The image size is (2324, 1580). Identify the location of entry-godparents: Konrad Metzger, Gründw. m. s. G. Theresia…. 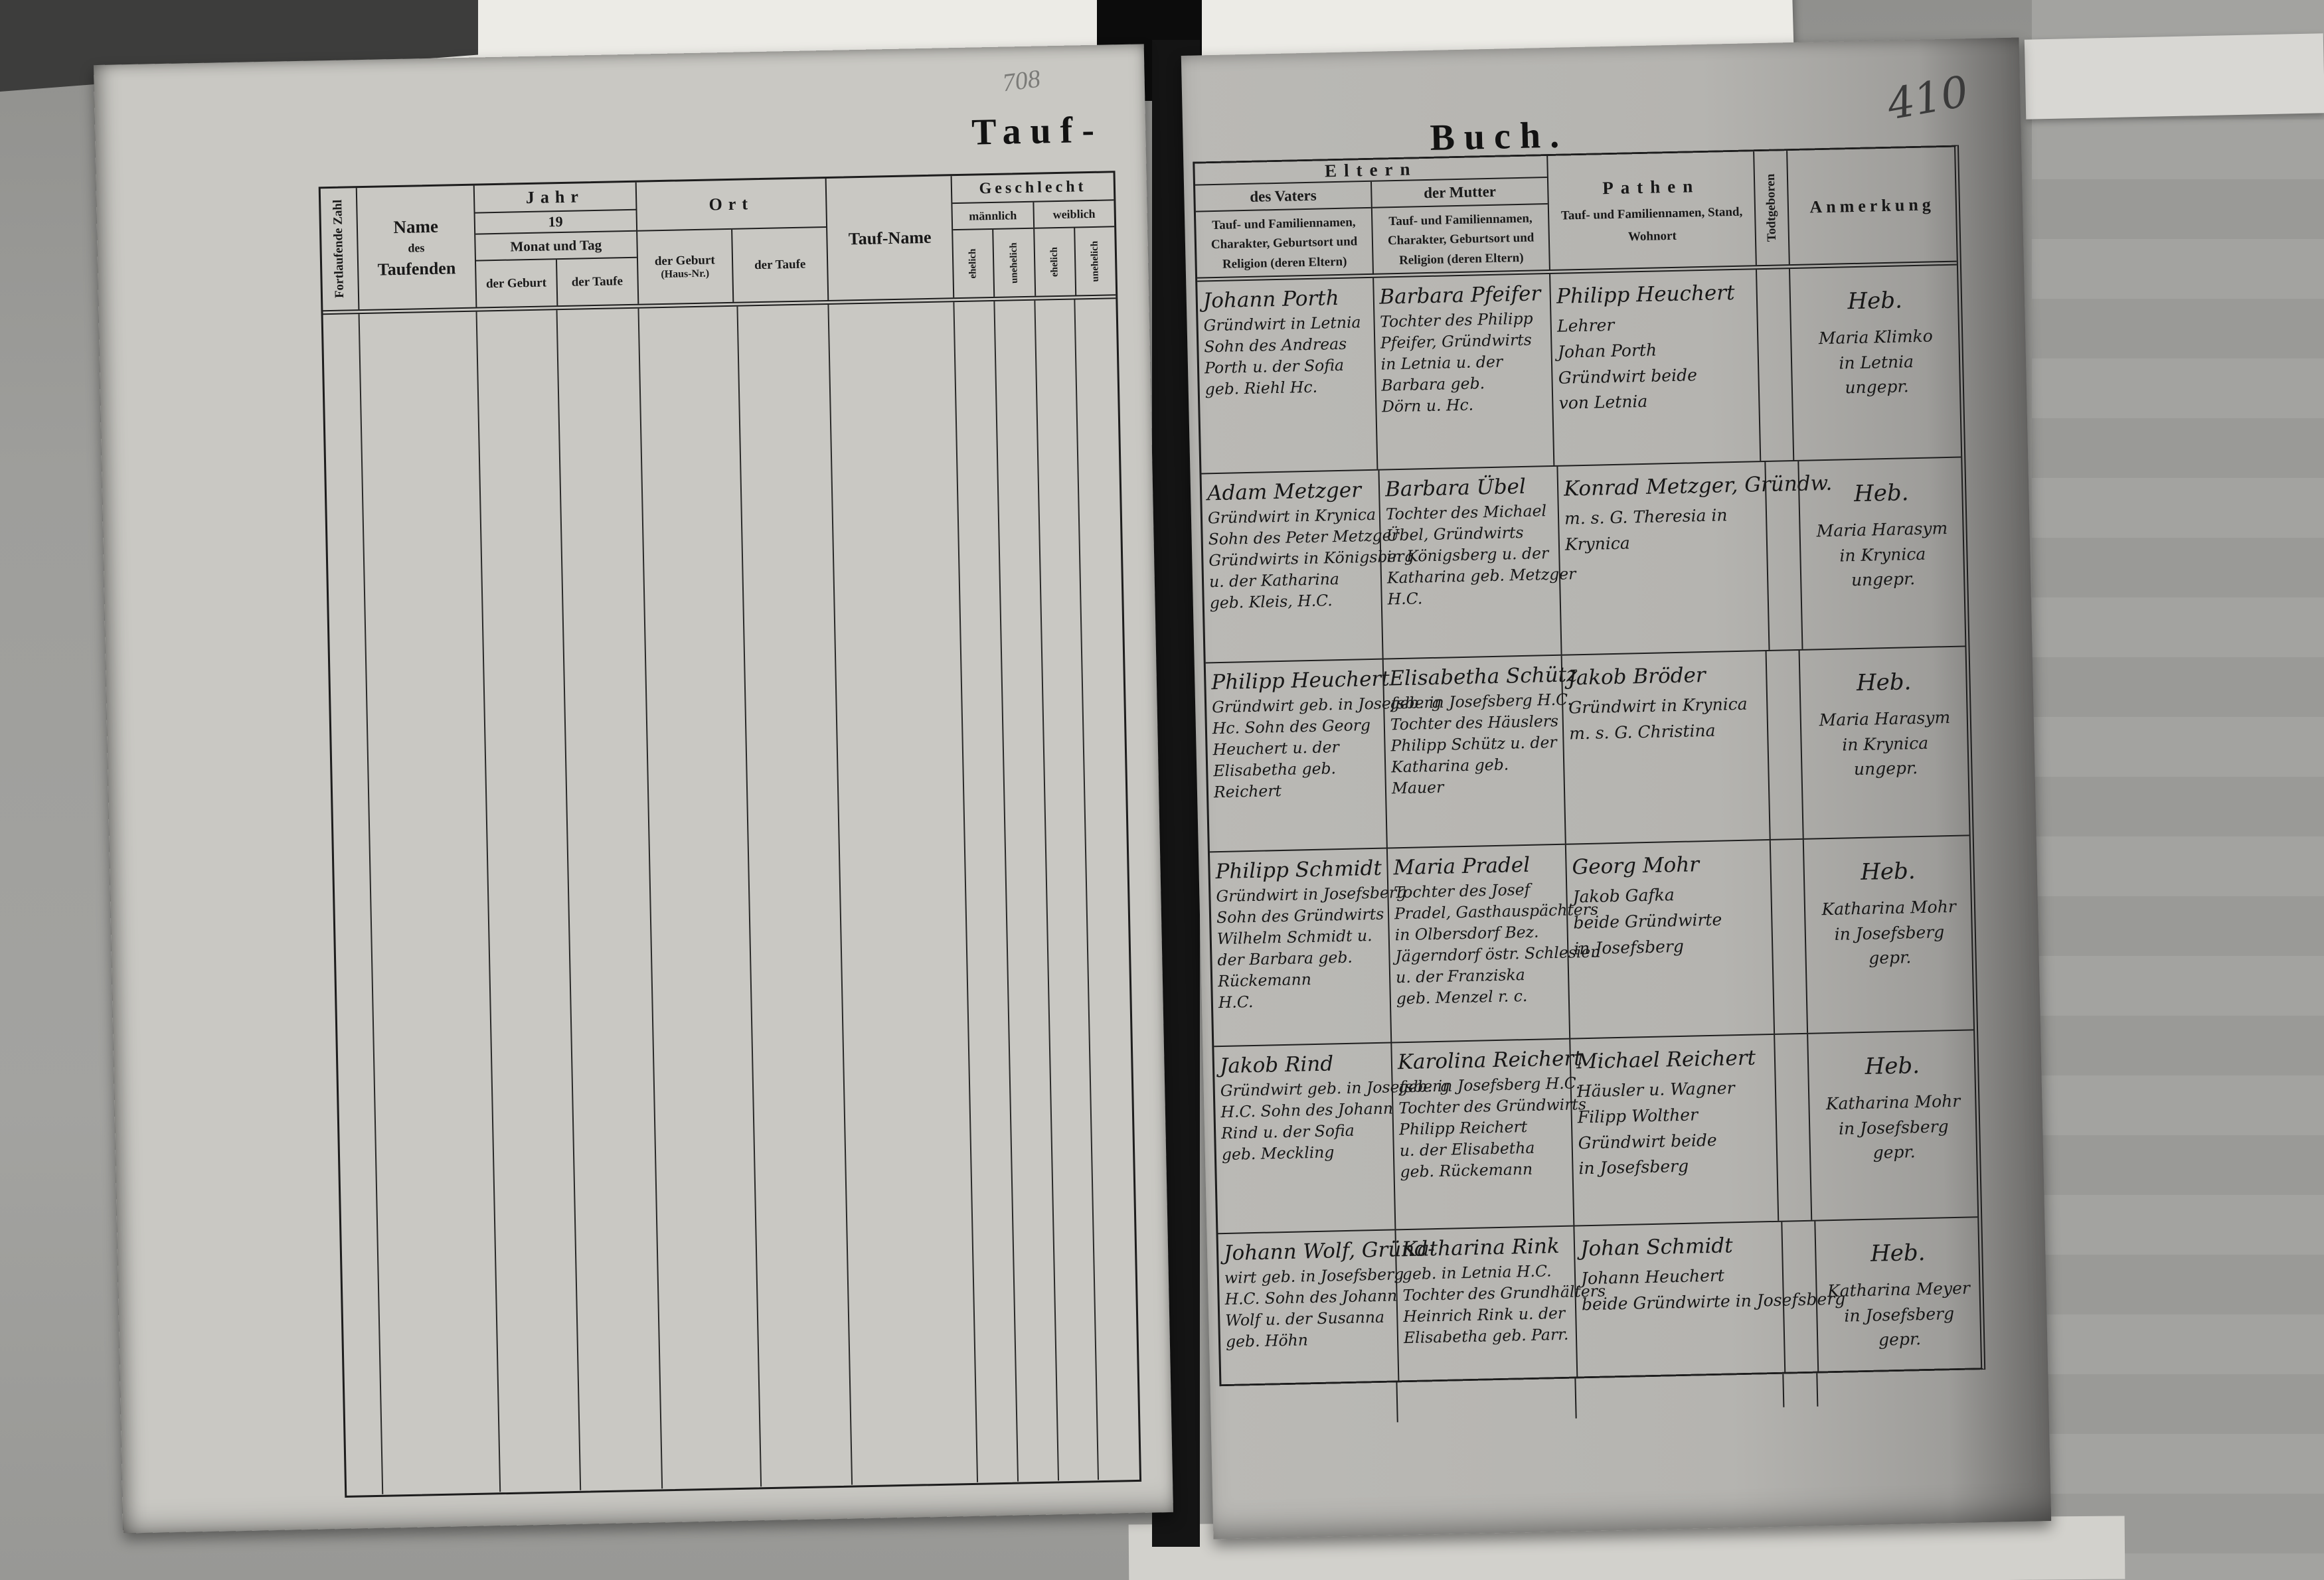
(1695, 558).